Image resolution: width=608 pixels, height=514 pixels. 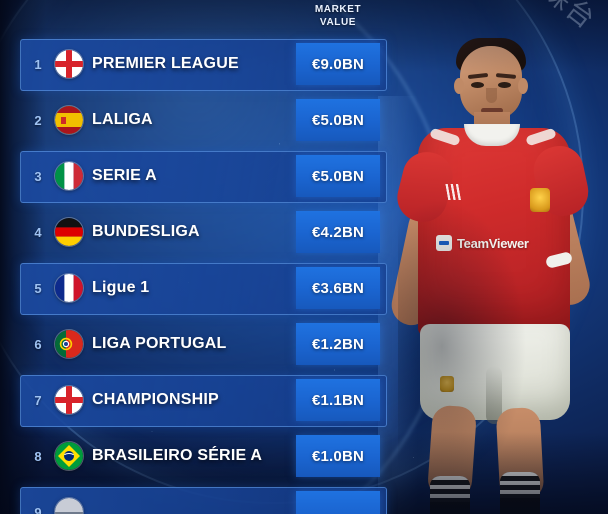 I want to click on market-value-cell, so click(x=338, y=502).